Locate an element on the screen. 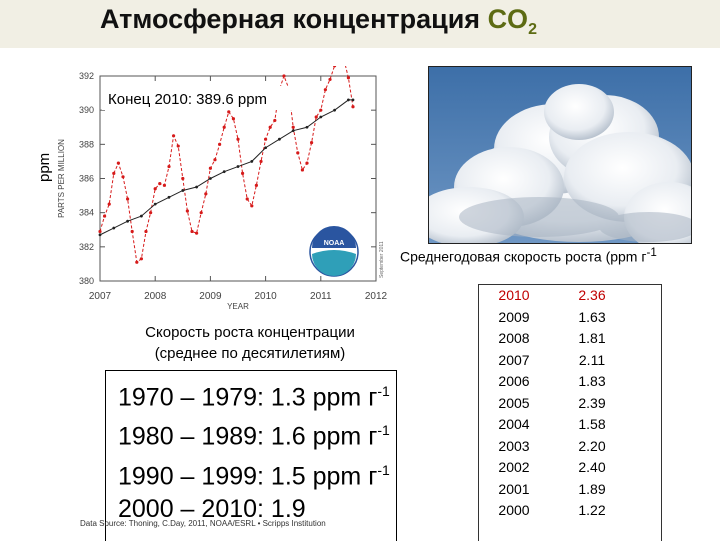  growth-rate-year: 2007 is located at coordinates (514, 359).